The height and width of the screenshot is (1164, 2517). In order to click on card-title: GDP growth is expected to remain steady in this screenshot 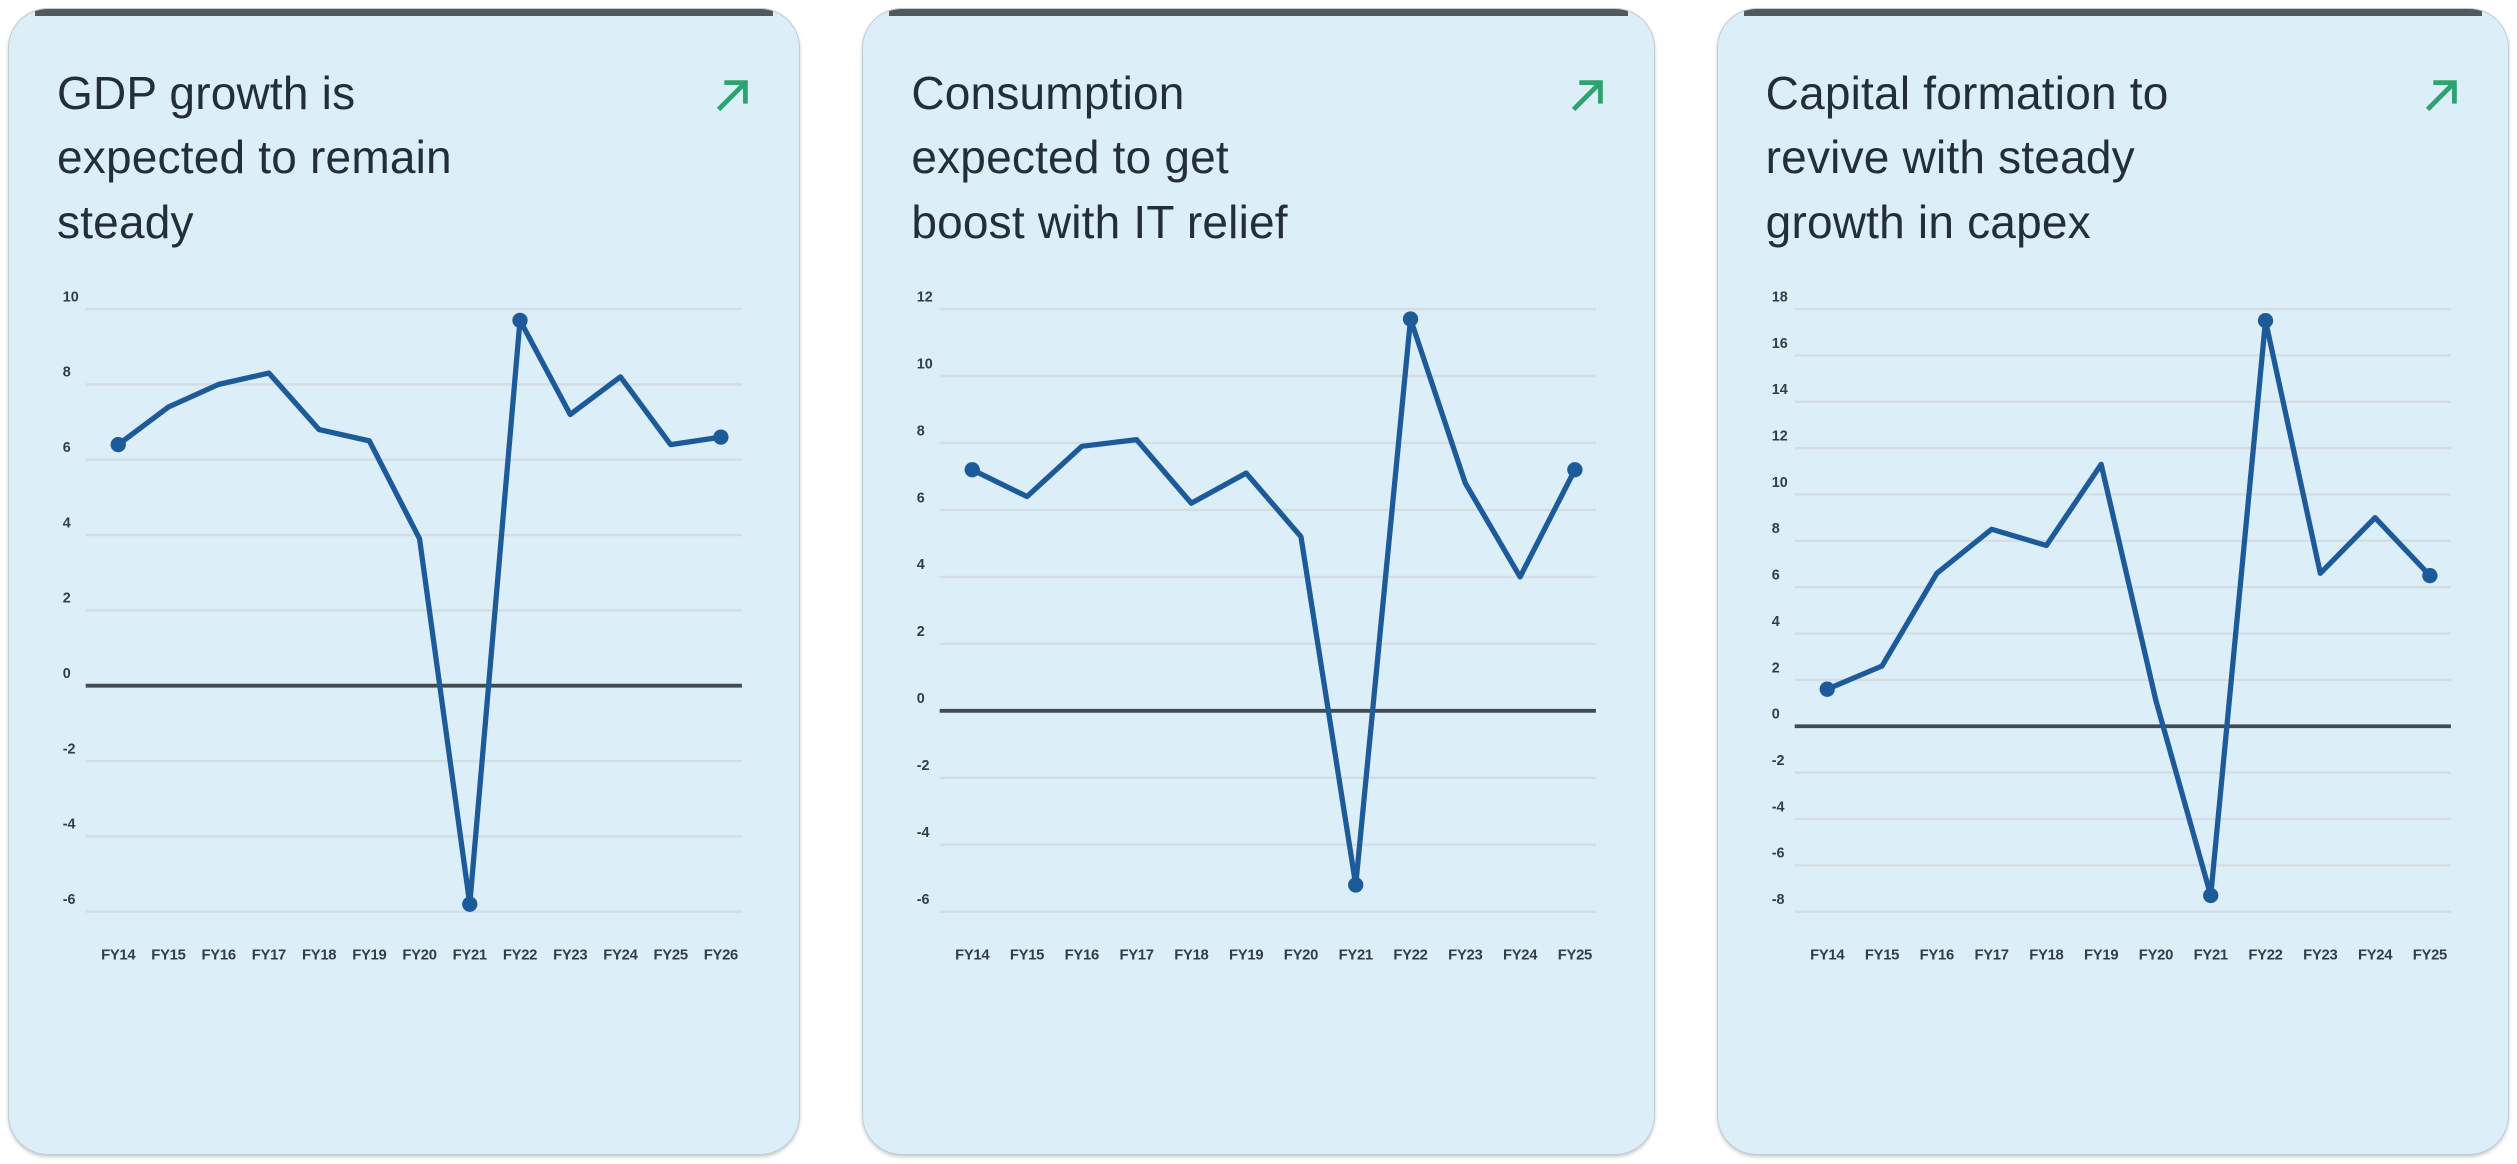, I will do `click(254, 157)`.